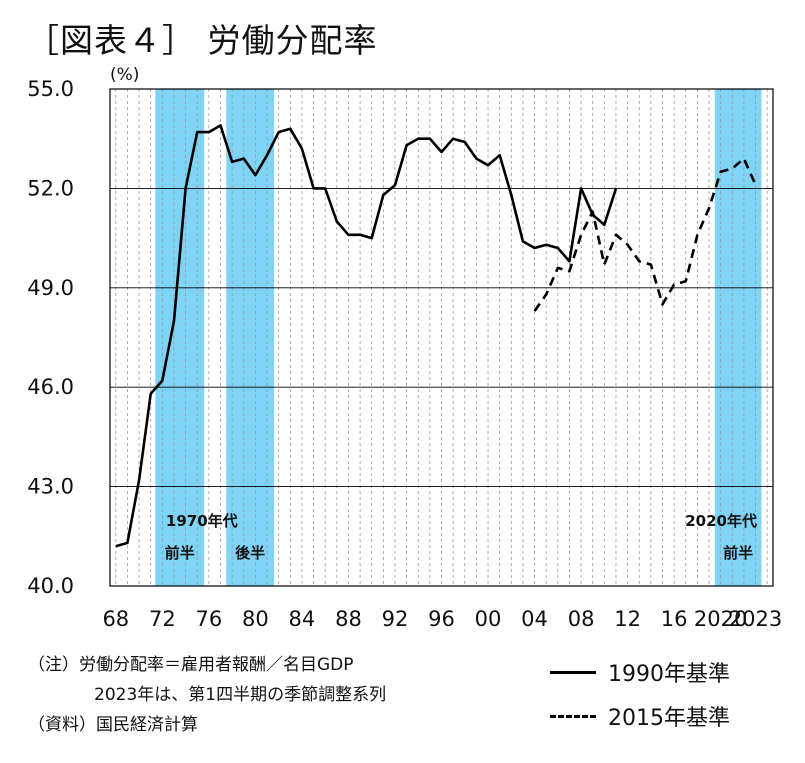 Image resolution: width=805 pixels, height=763 pixels. Describe the element at coordinates (191, 665) in the screenshot. I see `note-definition: （注）労働分配率＝雇用者報酬／名目GDP` at that location.